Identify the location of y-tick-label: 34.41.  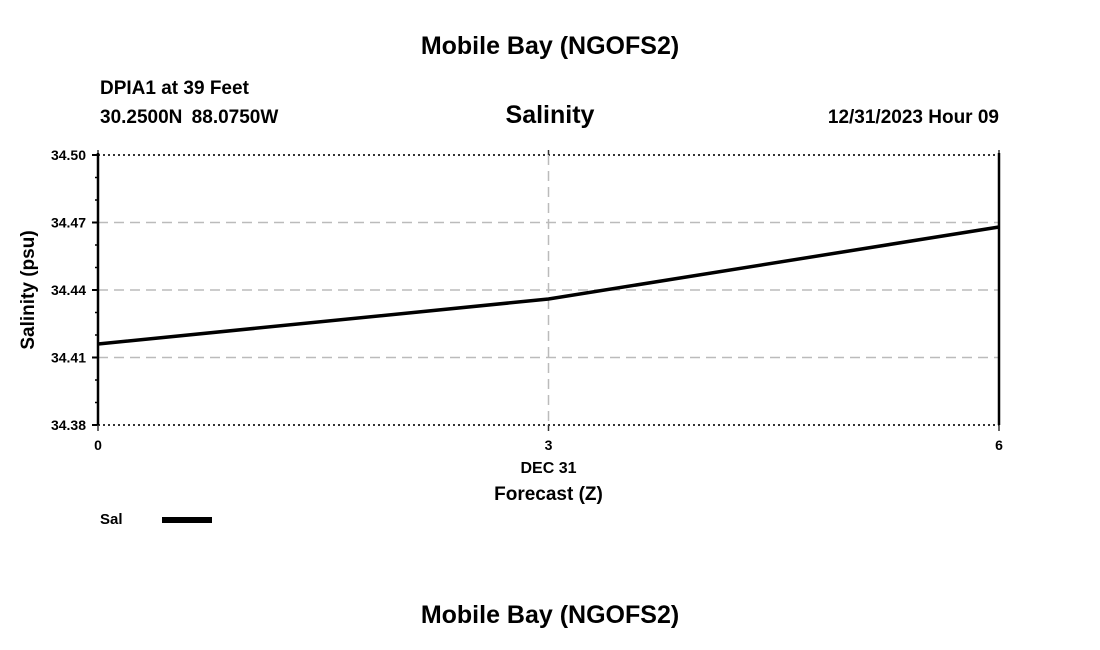
(68, 358).